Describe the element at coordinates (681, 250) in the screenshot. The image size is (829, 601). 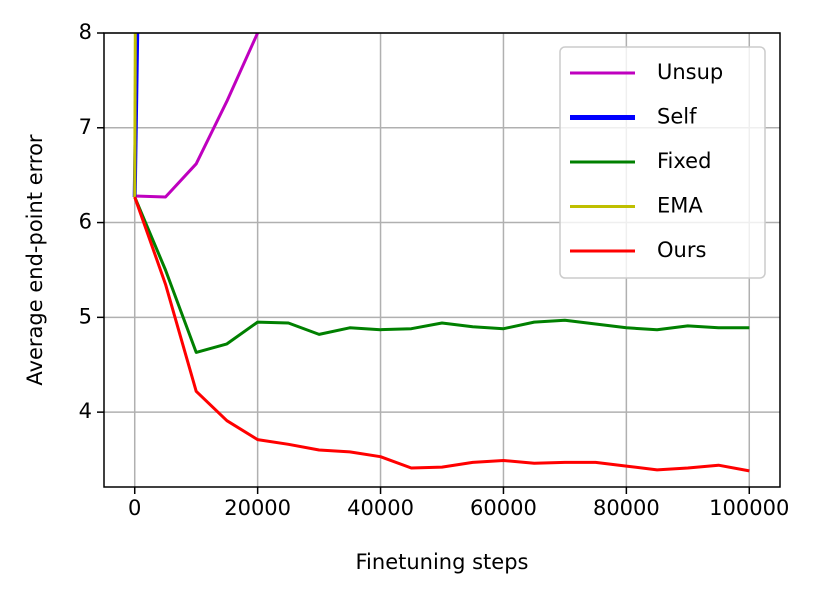
I see `legend-label: Ours` at that location.